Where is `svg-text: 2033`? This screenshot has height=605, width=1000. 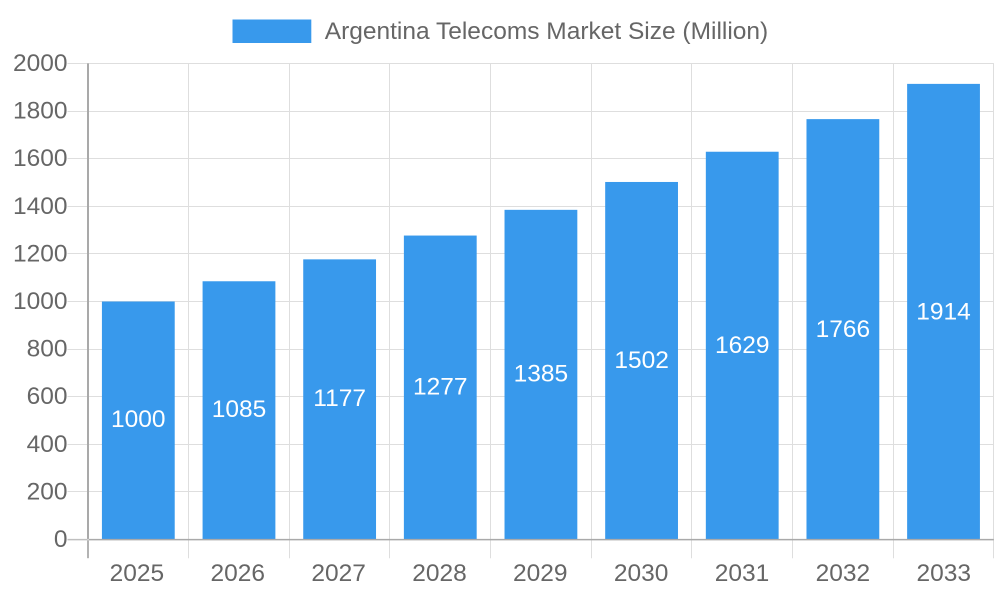
svg-text: 2033 is located at coordinates (943, 573).